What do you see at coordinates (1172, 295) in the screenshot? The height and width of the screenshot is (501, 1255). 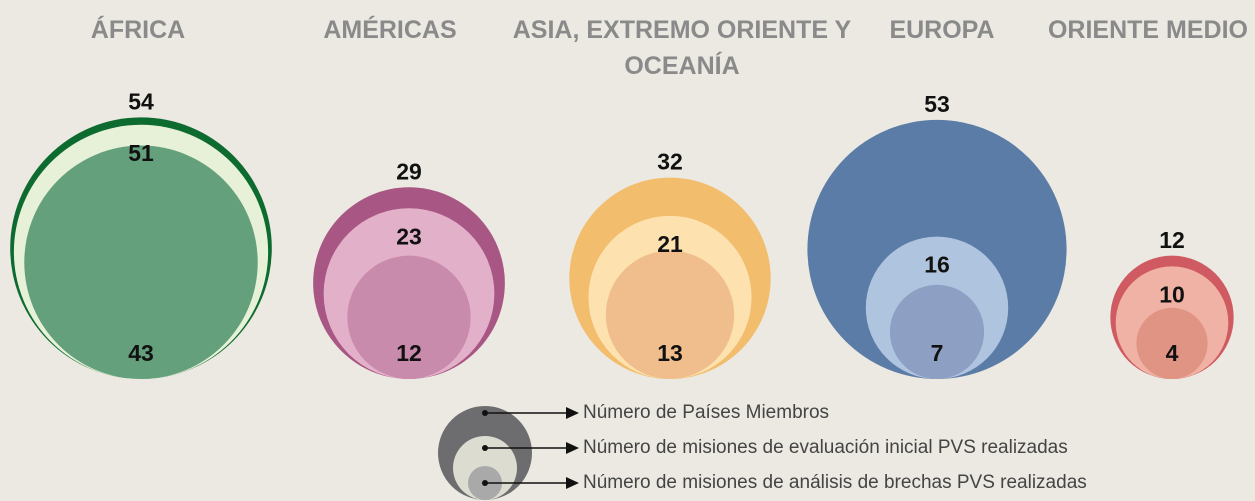 I see `value-label: 10` at bounding box center [1172, 295].